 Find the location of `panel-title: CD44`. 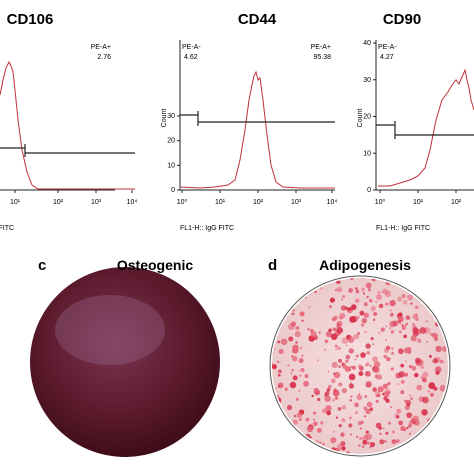

panel-title: CD44 is located at coordinates (257, 19).